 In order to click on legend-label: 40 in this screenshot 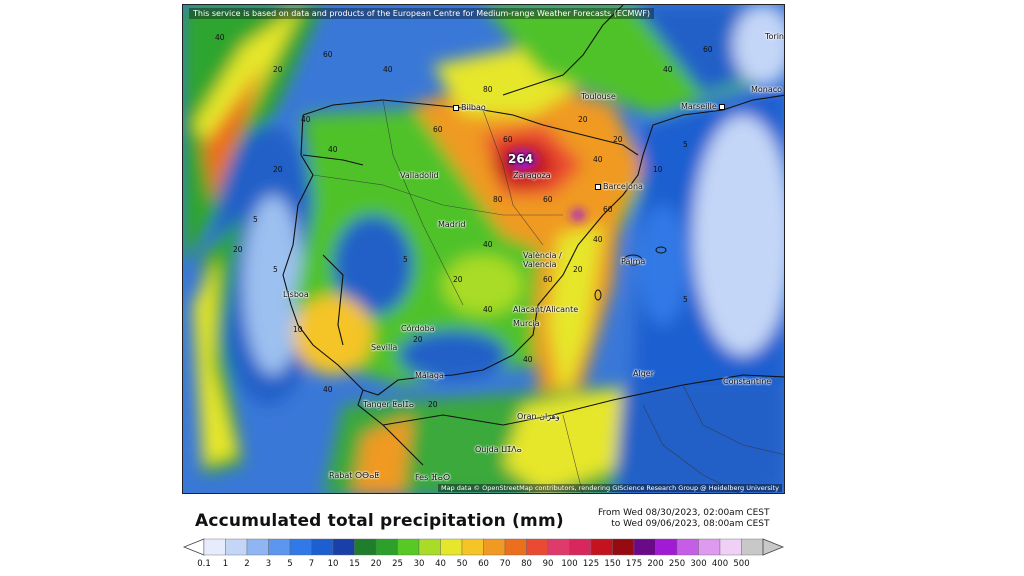, I will do `click(440, 564)`.